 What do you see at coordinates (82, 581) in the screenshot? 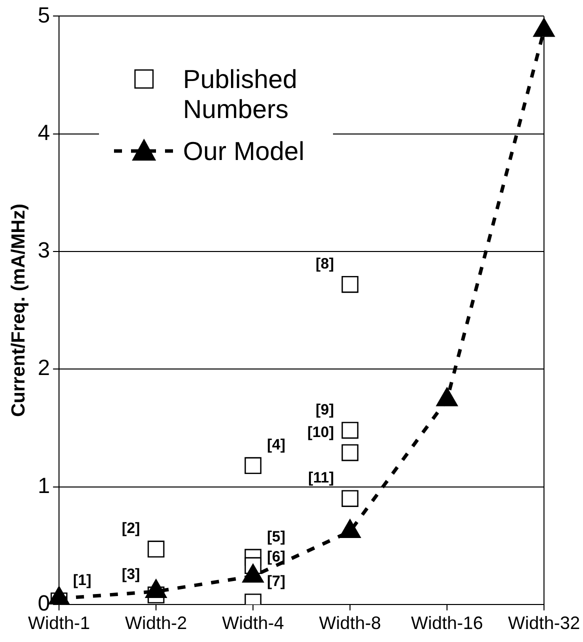
I see `annotation: [1]` at bounding box center [82, 581].